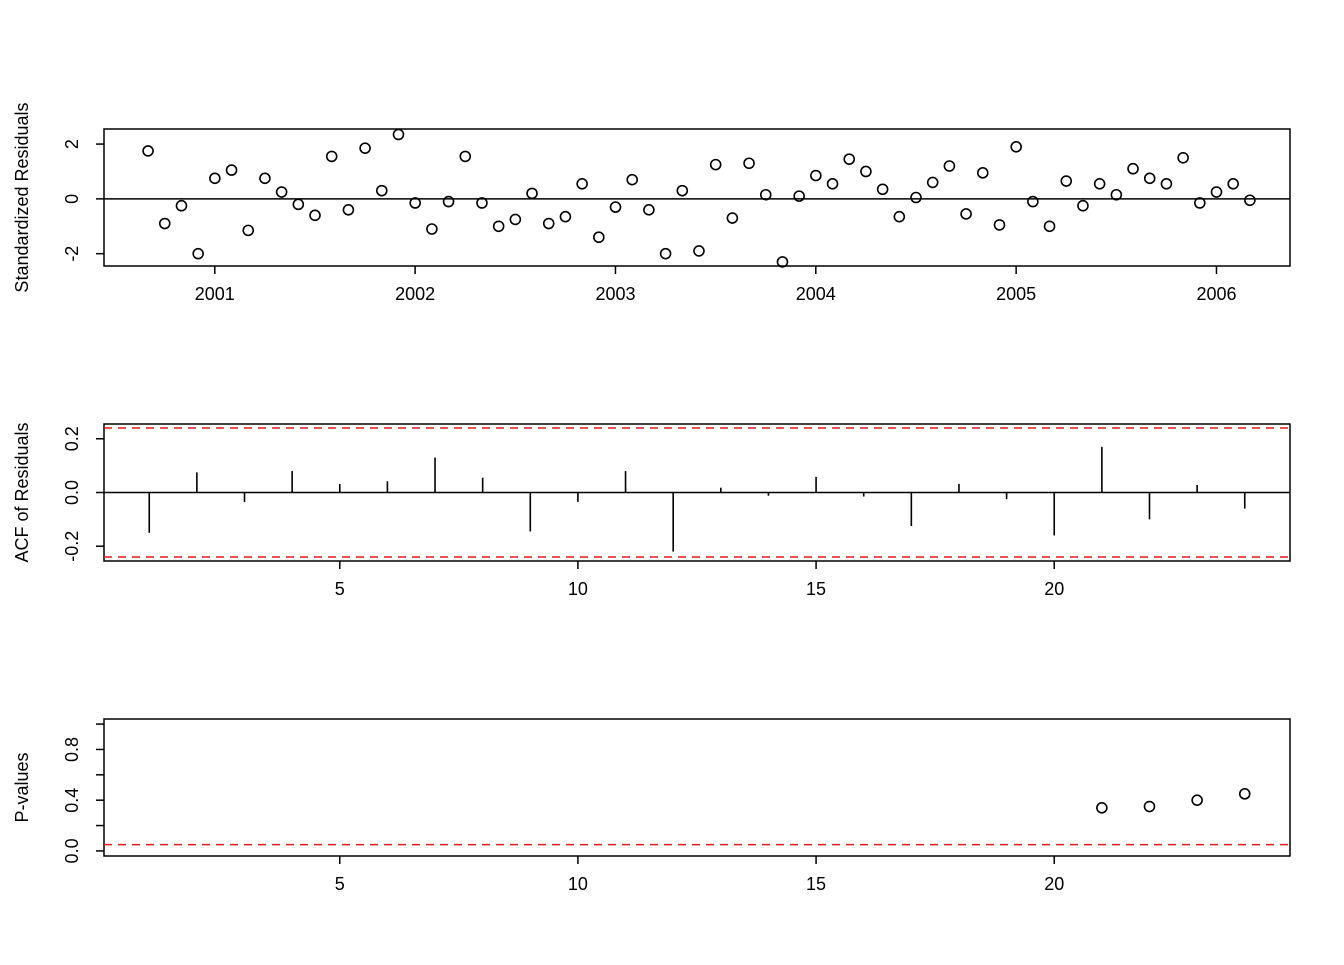  What do you see at coordinates (72, 546) in the screenshot?
I see `y-tick-label: -0.2` at bounding box center [72, 546].